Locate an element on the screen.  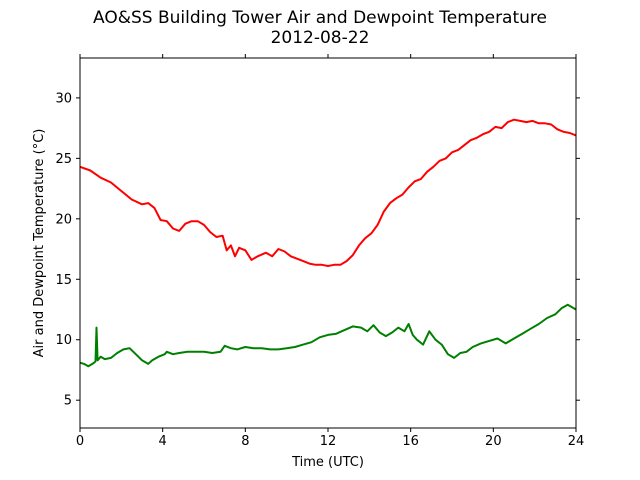
x-tick-label: 16 is located at coordinates (410, 441).